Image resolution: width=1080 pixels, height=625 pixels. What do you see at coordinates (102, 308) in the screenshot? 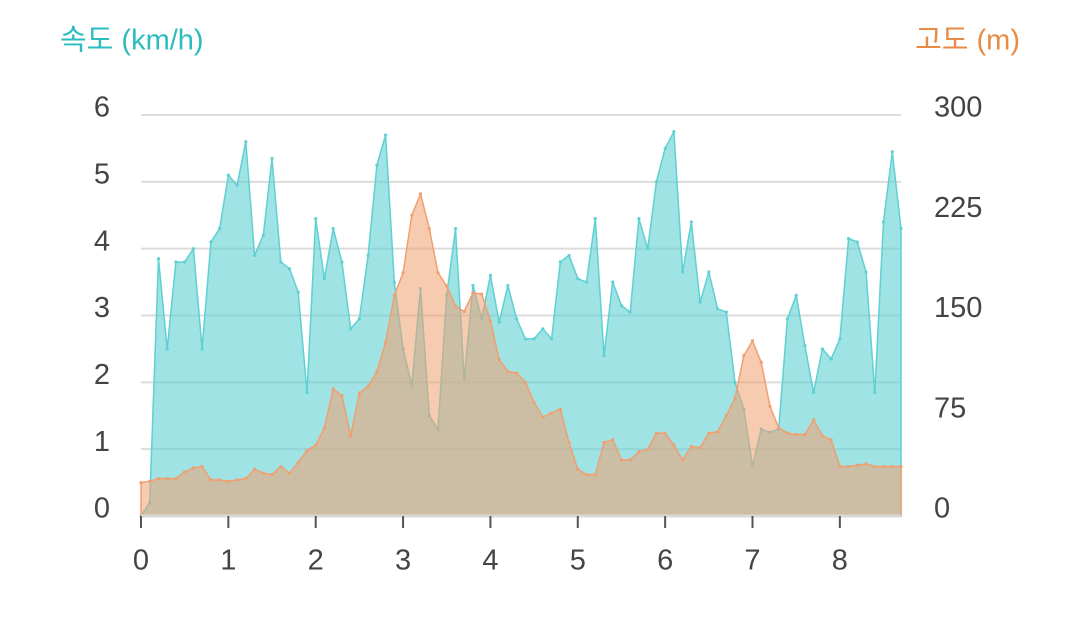
I see `y-tick-label: 3` at bounding box center [102, 308].